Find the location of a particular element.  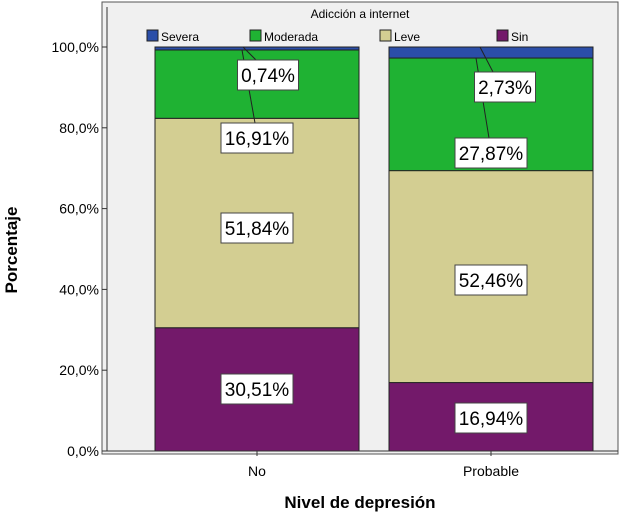

y-tick-label: 100,0% is located at coordinates (75, 47).